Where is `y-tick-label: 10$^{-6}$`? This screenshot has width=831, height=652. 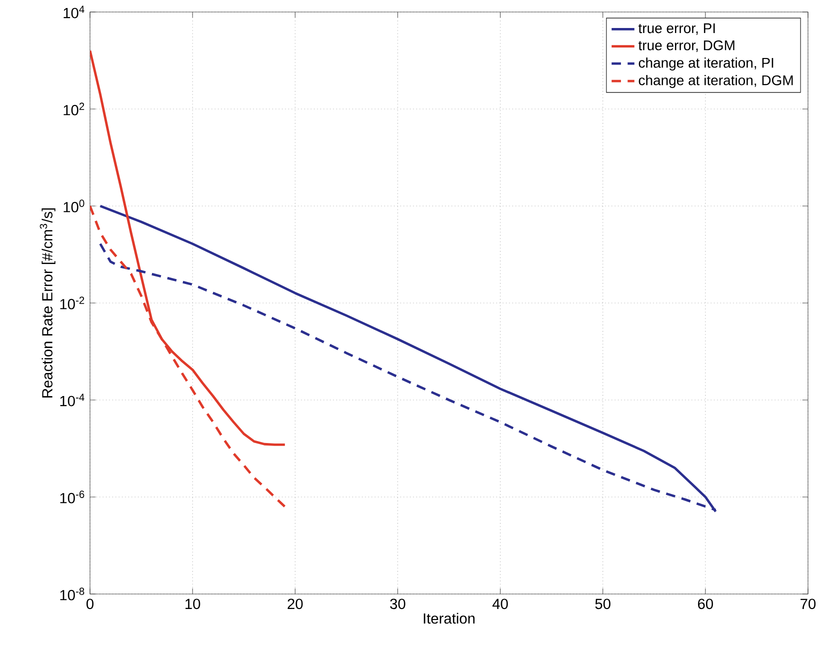 y-tick-label: 10$^{-6}$ is located at coordinates (72, 497).